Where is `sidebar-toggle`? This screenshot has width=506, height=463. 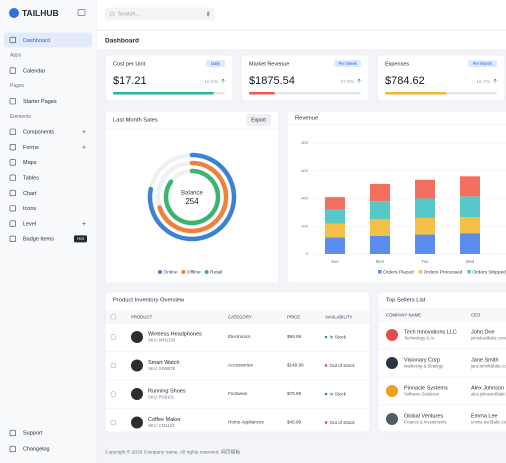 sidebar-toggle is located at coordinates (81, 12).